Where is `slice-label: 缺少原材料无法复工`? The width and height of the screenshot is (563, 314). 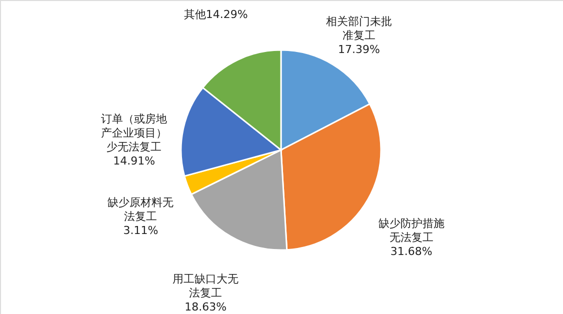 slice-label: 缺少原材料无法复工 is located at coordinates (141, 210).